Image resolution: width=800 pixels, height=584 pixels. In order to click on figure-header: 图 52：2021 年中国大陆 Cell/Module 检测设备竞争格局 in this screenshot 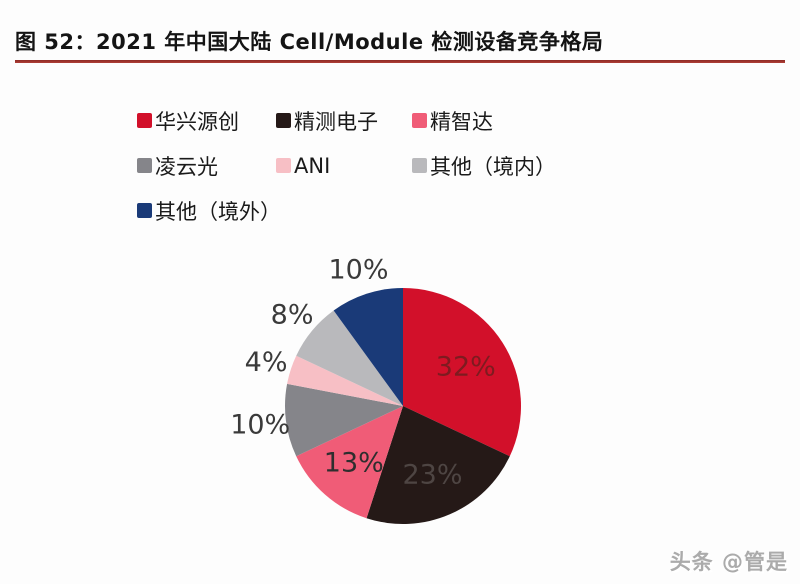, I will do `click(400, 41)`.